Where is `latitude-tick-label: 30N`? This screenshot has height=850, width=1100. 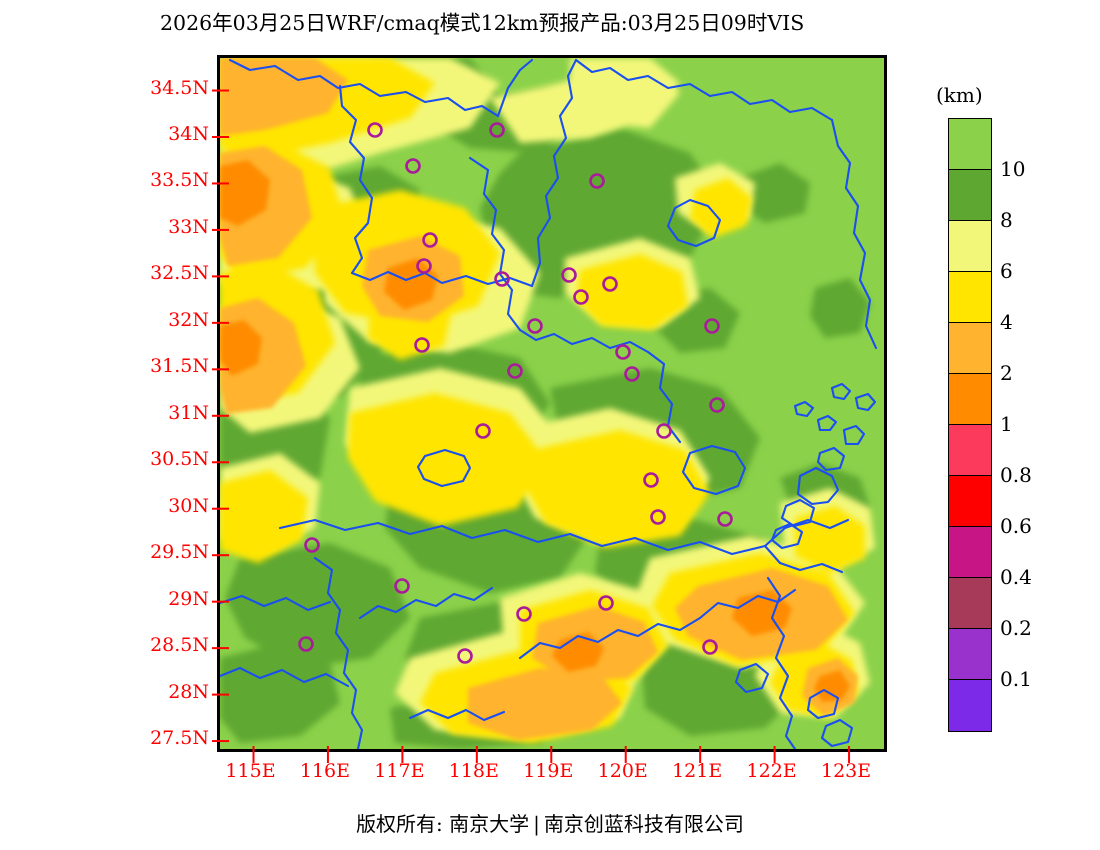 latitude-tick-label: 30N is located at coordinates (188, 505).